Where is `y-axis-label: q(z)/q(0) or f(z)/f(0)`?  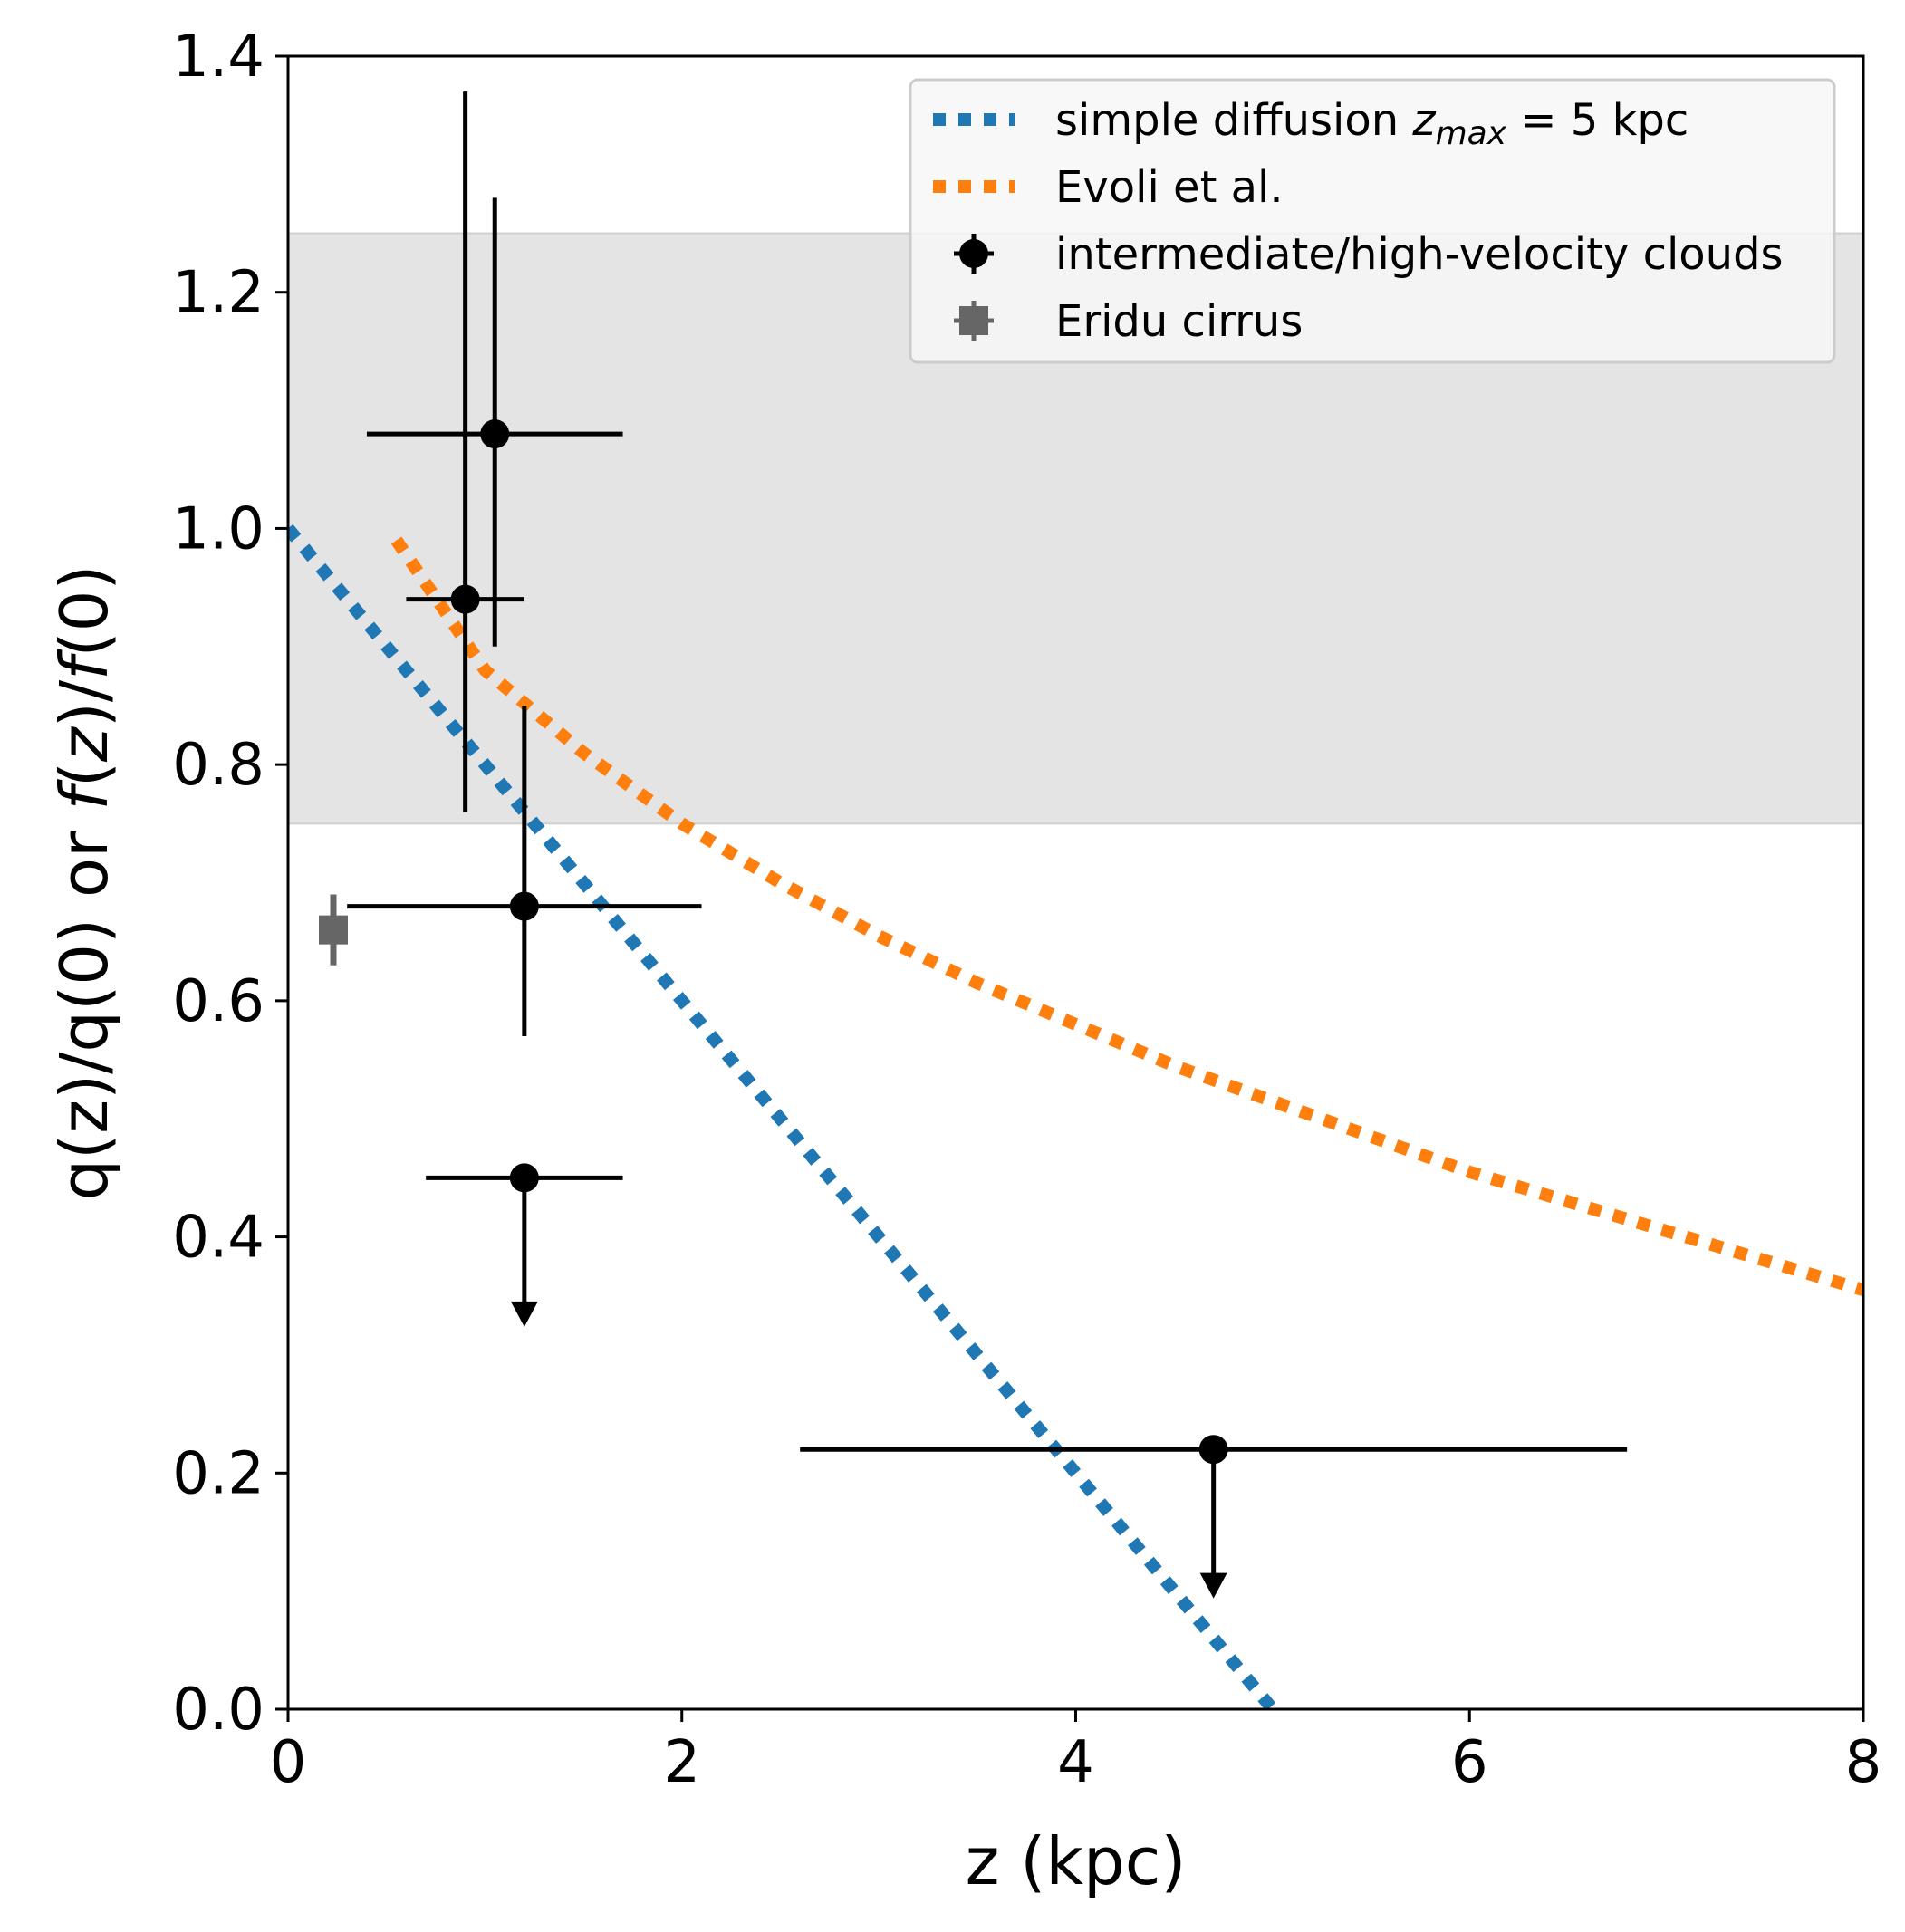
y-axis-label: q(z)/q(0) or f(z)/f(0) is located at coordinates (84, 882).